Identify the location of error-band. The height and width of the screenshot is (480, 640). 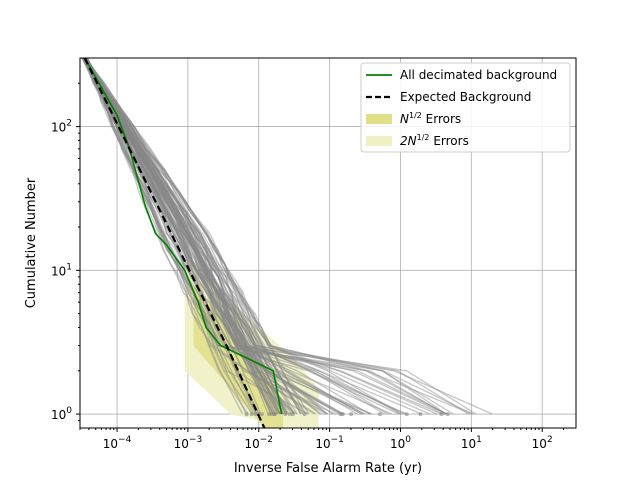
(238, 356).